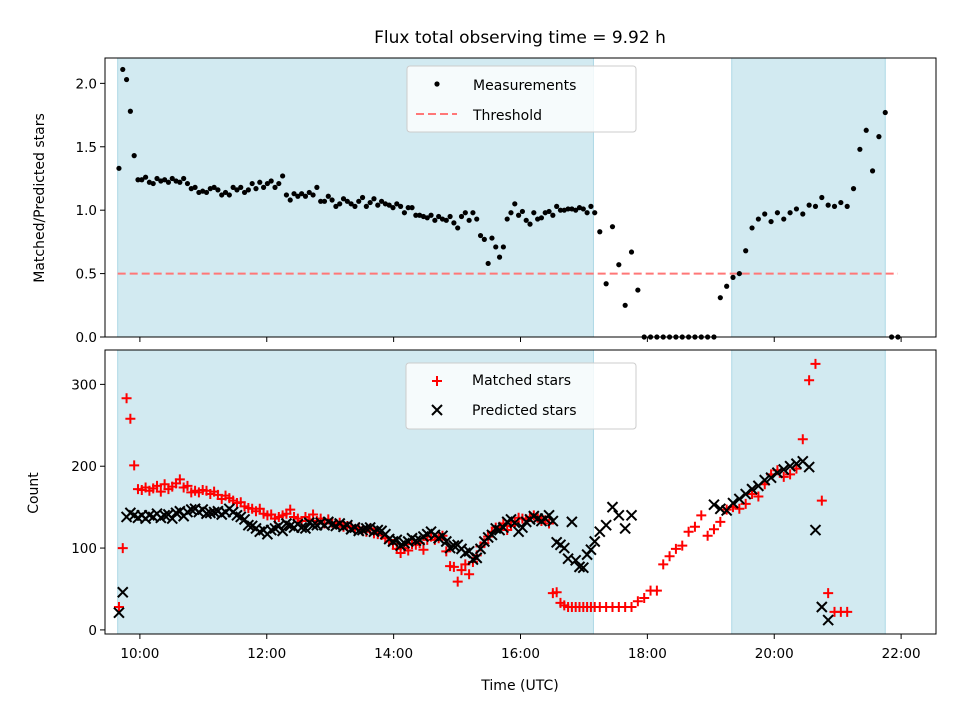  What do you see at coordinates (774, 654) in the screenshot?
I see `x-tick-label: 20:00` at bounding box center [774, 654].